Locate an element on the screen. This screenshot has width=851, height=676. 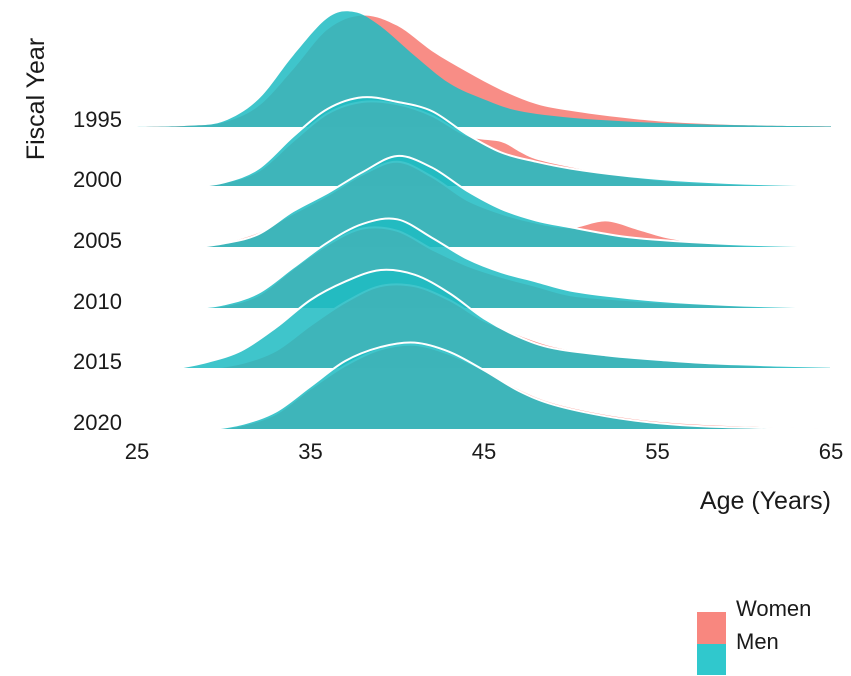
x-tick-label-25: 25 is located at coordinates (137, 451).